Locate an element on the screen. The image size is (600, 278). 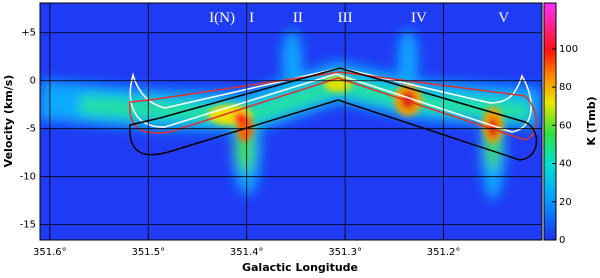
component-label: I is located at coordinates (251, 18).